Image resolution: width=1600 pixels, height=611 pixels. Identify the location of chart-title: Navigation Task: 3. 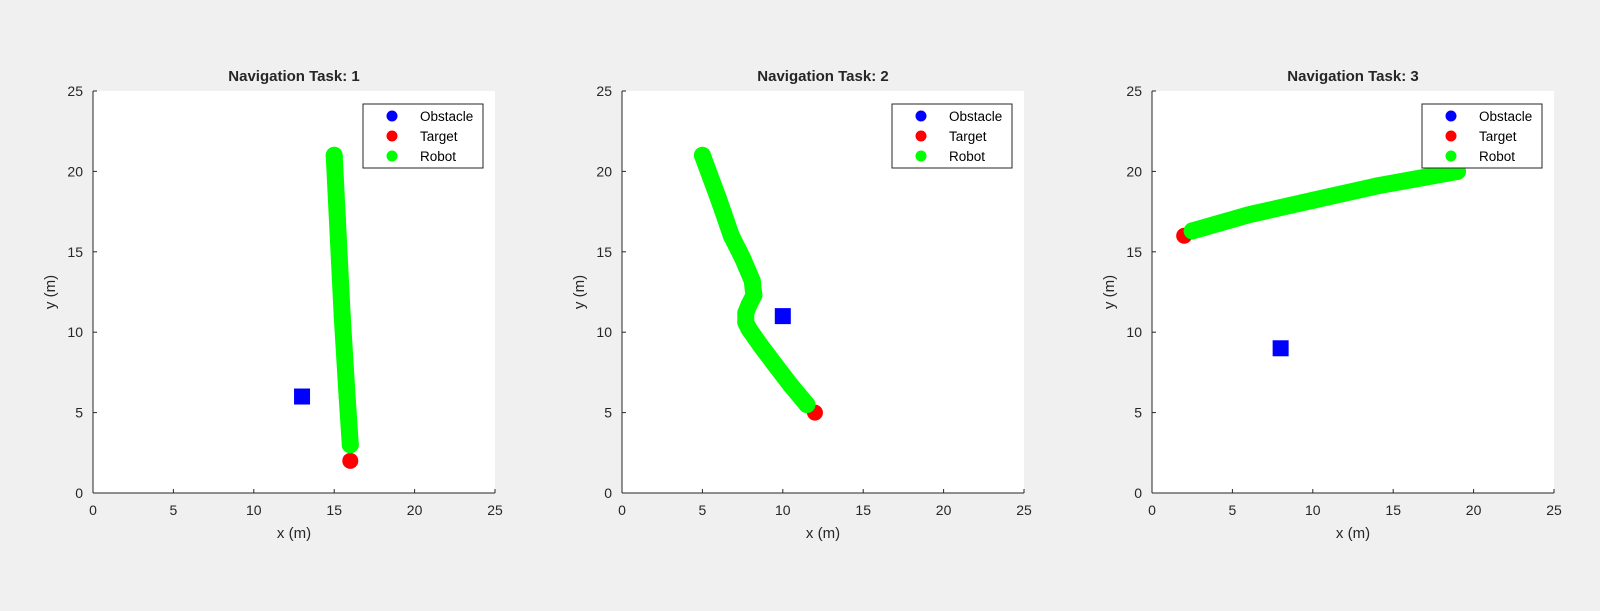
(1352, 76).